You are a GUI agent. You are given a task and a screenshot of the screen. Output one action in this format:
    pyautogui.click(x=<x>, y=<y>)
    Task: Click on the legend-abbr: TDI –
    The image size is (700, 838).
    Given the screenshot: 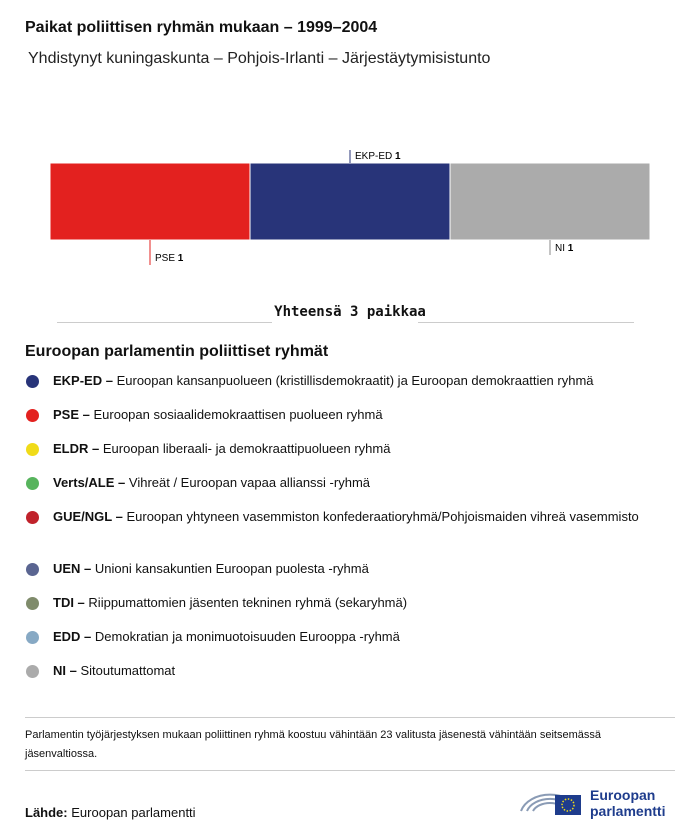 What is the action you would take?
    pyautogui.click(x=69, y=602)
    